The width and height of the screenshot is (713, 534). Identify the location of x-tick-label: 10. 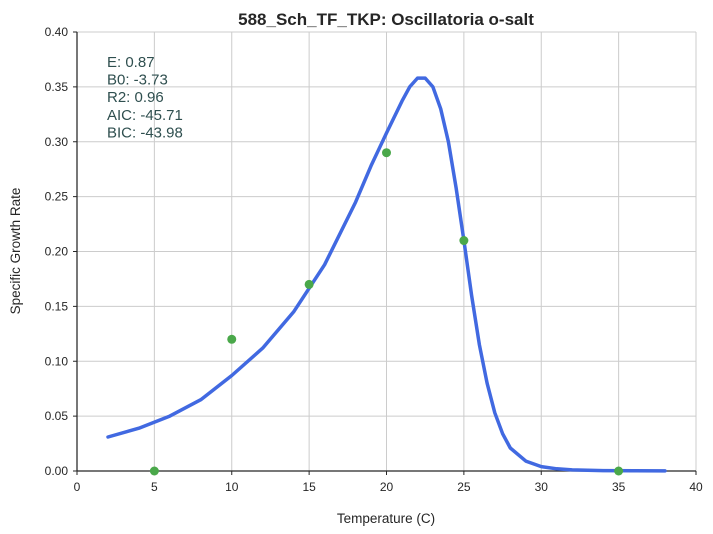
(232, 487).